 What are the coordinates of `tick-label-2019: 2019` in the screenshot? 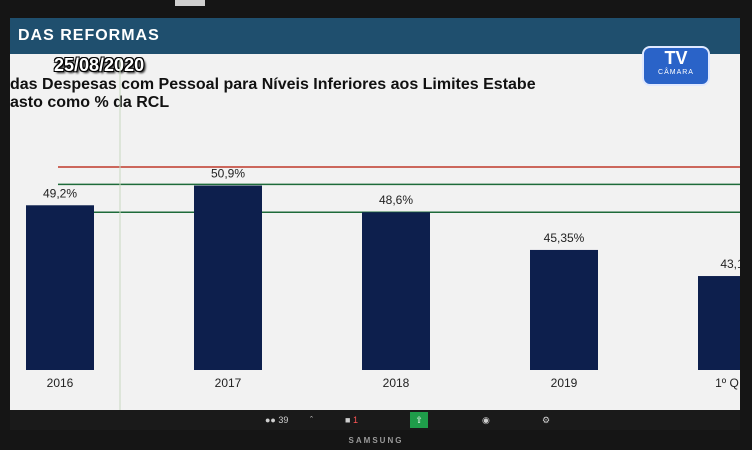 It's located at (564, 383).